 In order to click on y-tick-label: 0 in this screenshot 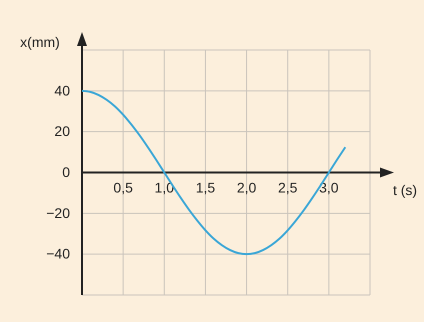, I will do `click(66, 172)`.